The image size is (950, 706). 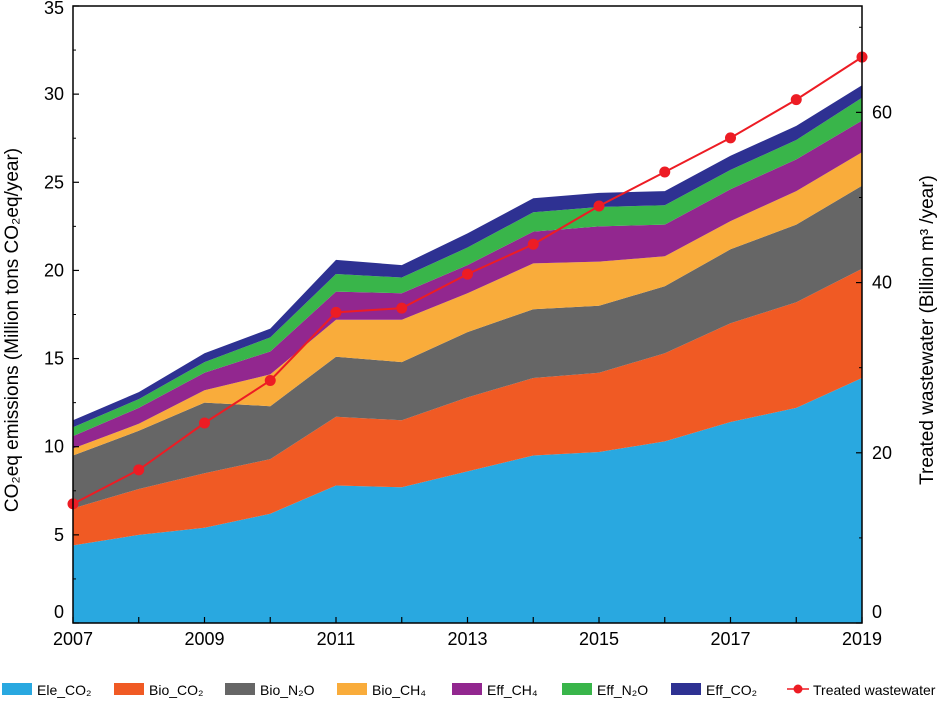 What do you see at coordinates (54, 94) in the screenshot?
I see `y-tick-label: 30` at bounding box center [54, 94].